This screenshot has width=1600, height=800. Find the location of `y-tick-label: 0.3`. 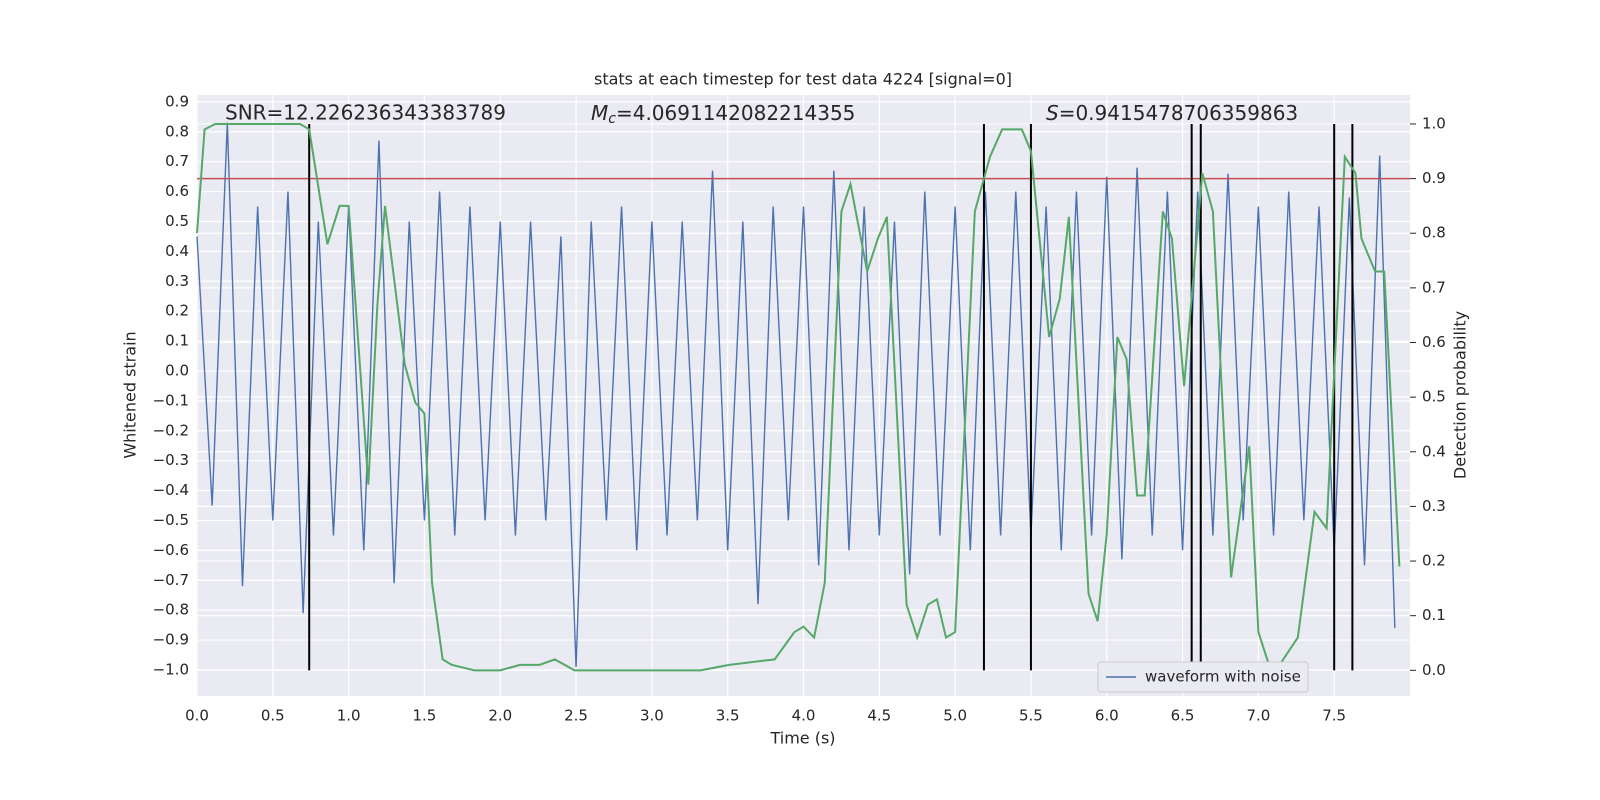

y-tick-label: 0.3 is located at coordinates (177, 281).